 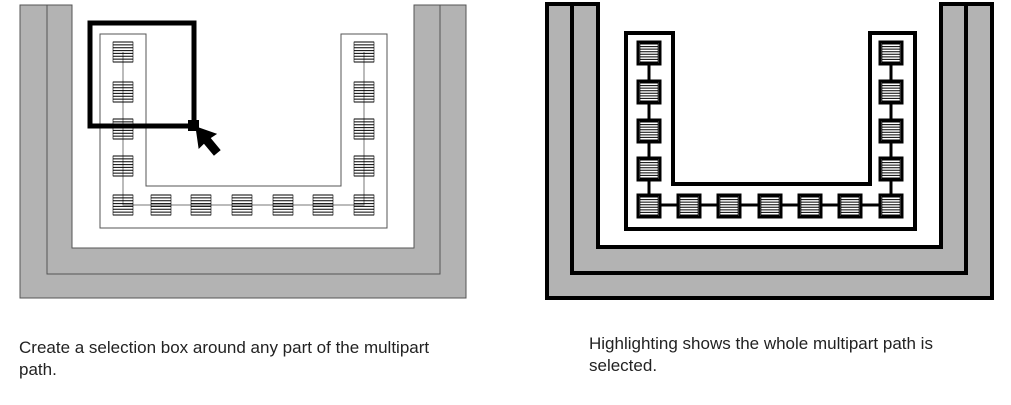 I want to click on multipart-path-centerline-highlighted, so click(x=770, y=127).